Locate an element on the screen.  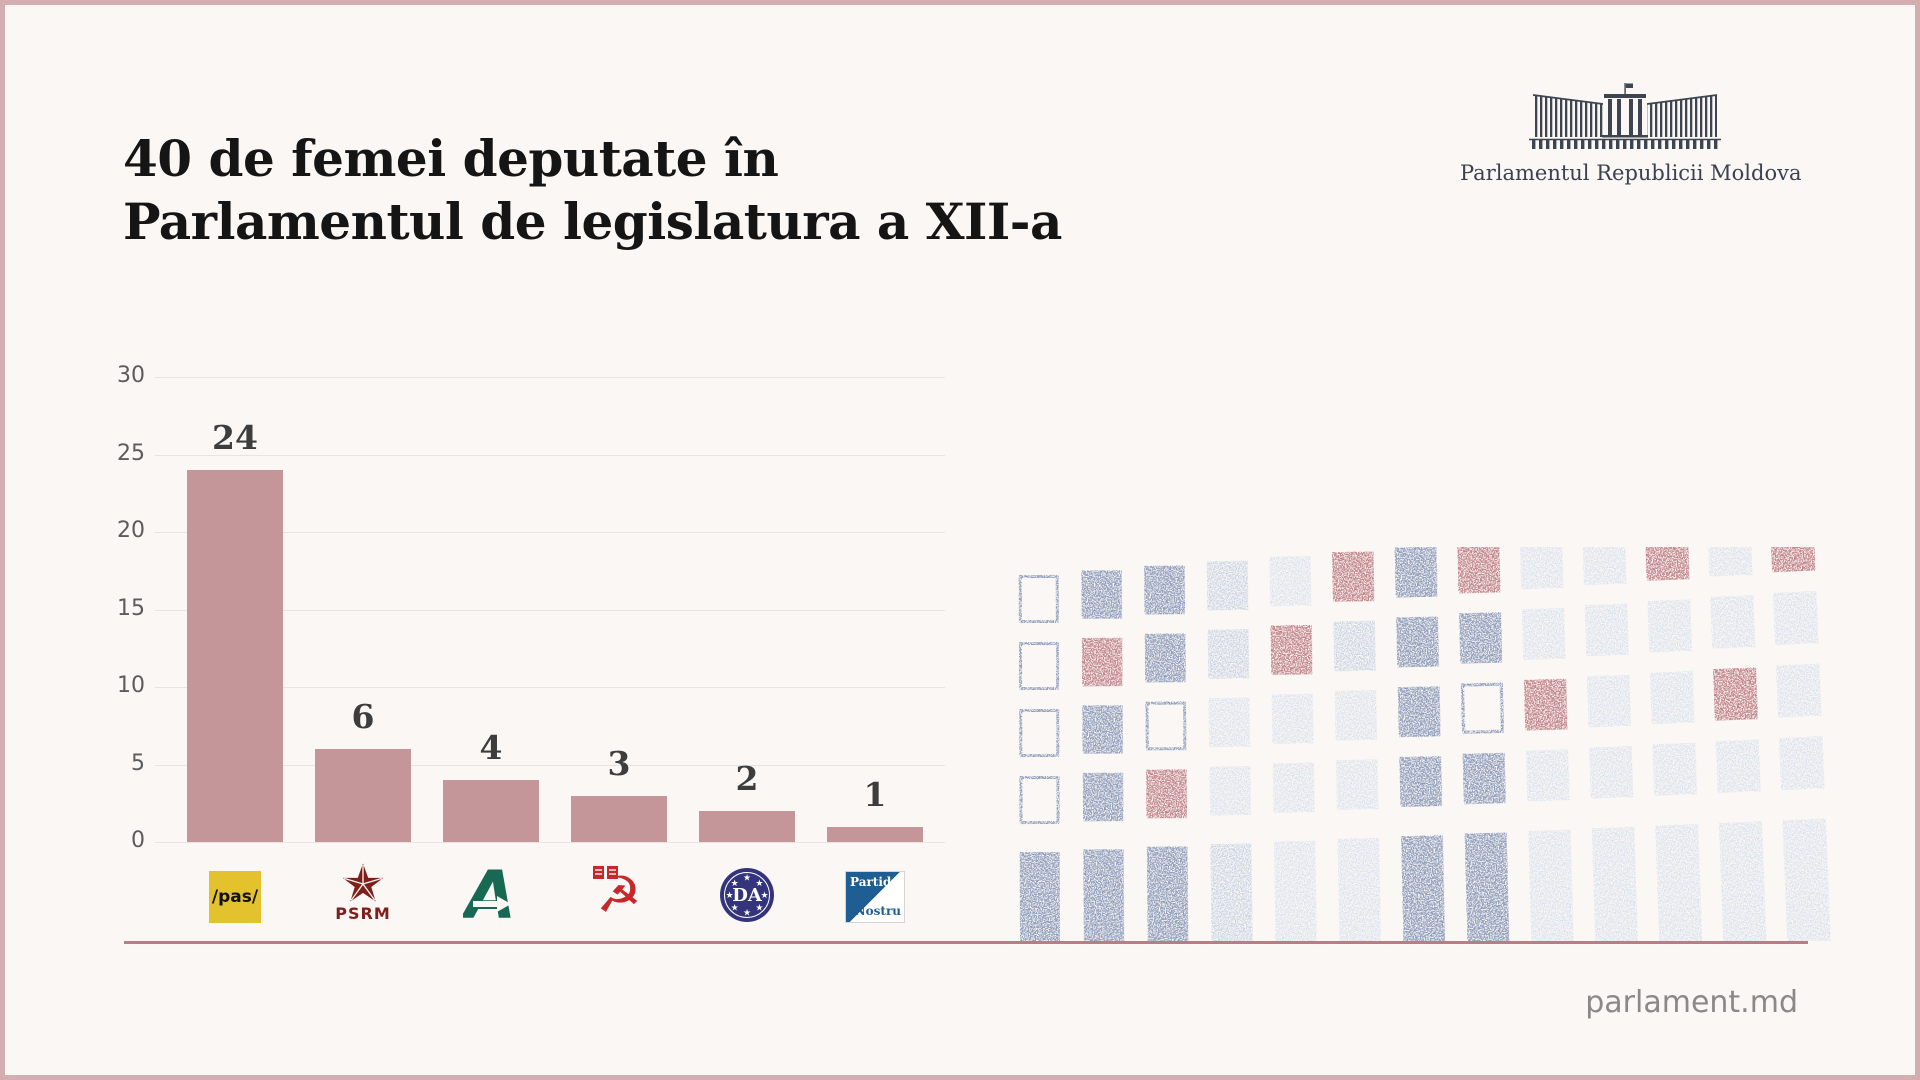
parliament-building-icon is located at coordinates (1625, 116).